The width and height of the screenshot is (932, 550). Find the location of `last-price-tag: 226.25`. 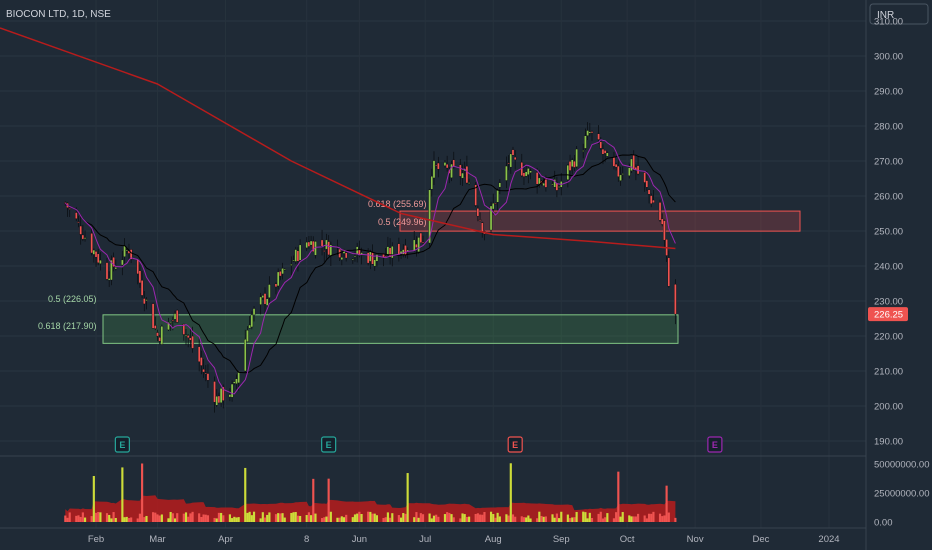

last-price-tag: 226.25 is located at coordinates (888, 314).